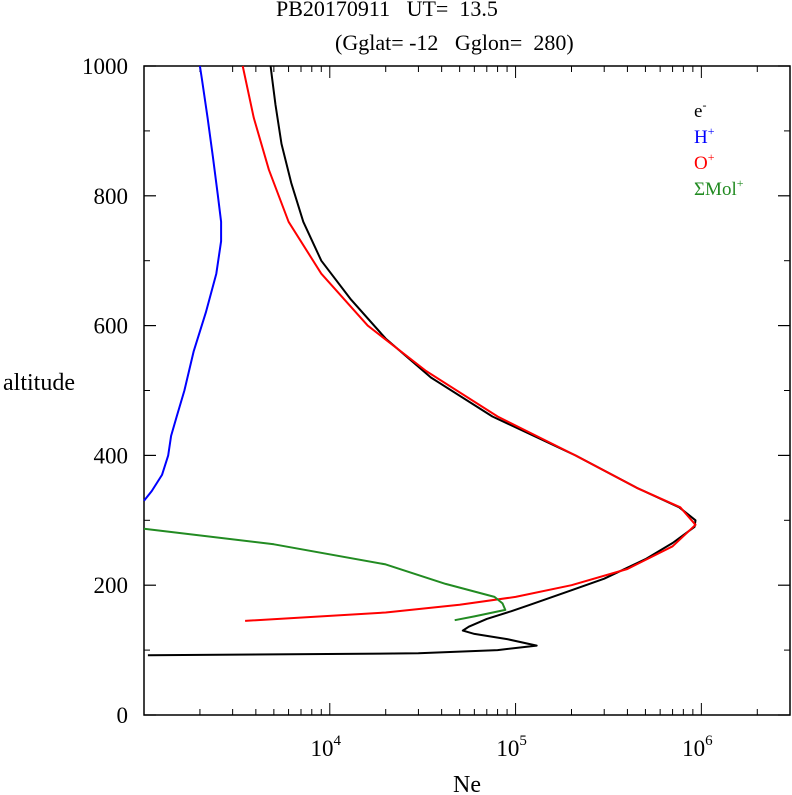 The image size is (792, 795). Describe the element at coordinates (704, 136) in the screenshot. I see `legend-entry: H+` at that location.